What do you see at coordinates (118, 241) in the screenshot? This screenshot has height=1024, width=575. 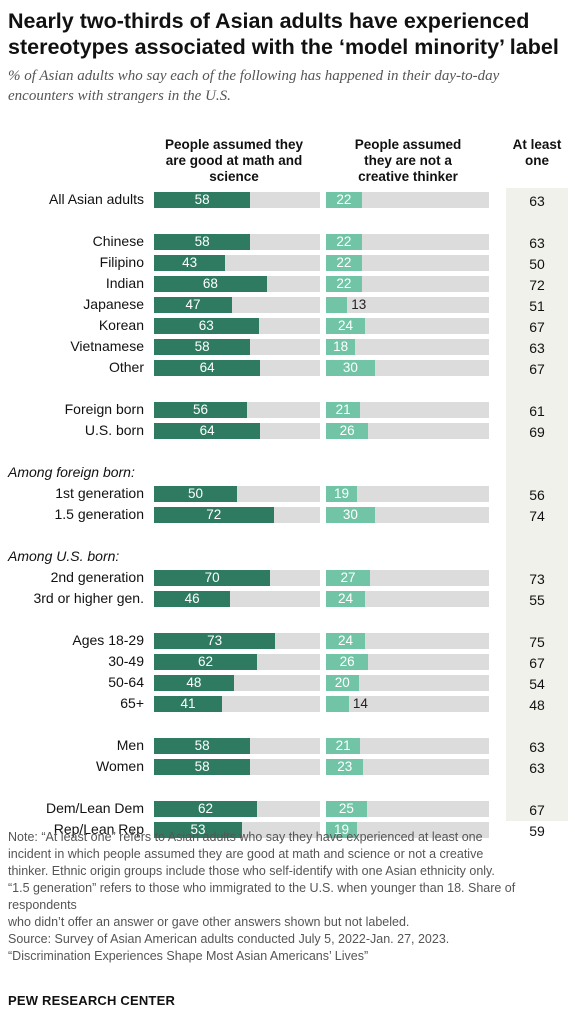 I see `row-label: Chinese` at bounding box center [118, 241].